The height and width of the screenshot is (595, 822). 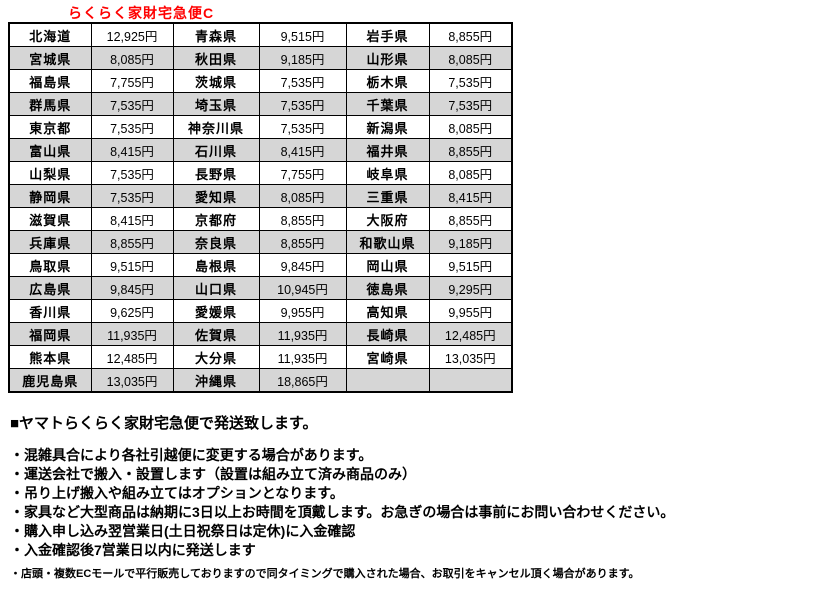 What do you see at coordinates (141, 13) in the screenshot?
I see `page-title: らくらく家財宅急便C` at bounding box center [141, 13].